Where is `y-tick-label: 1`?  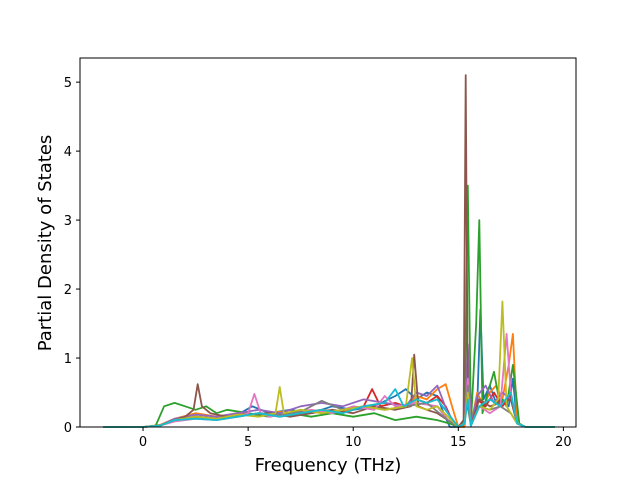
y-tick-label: 1 is located at coordinates (68, 359).